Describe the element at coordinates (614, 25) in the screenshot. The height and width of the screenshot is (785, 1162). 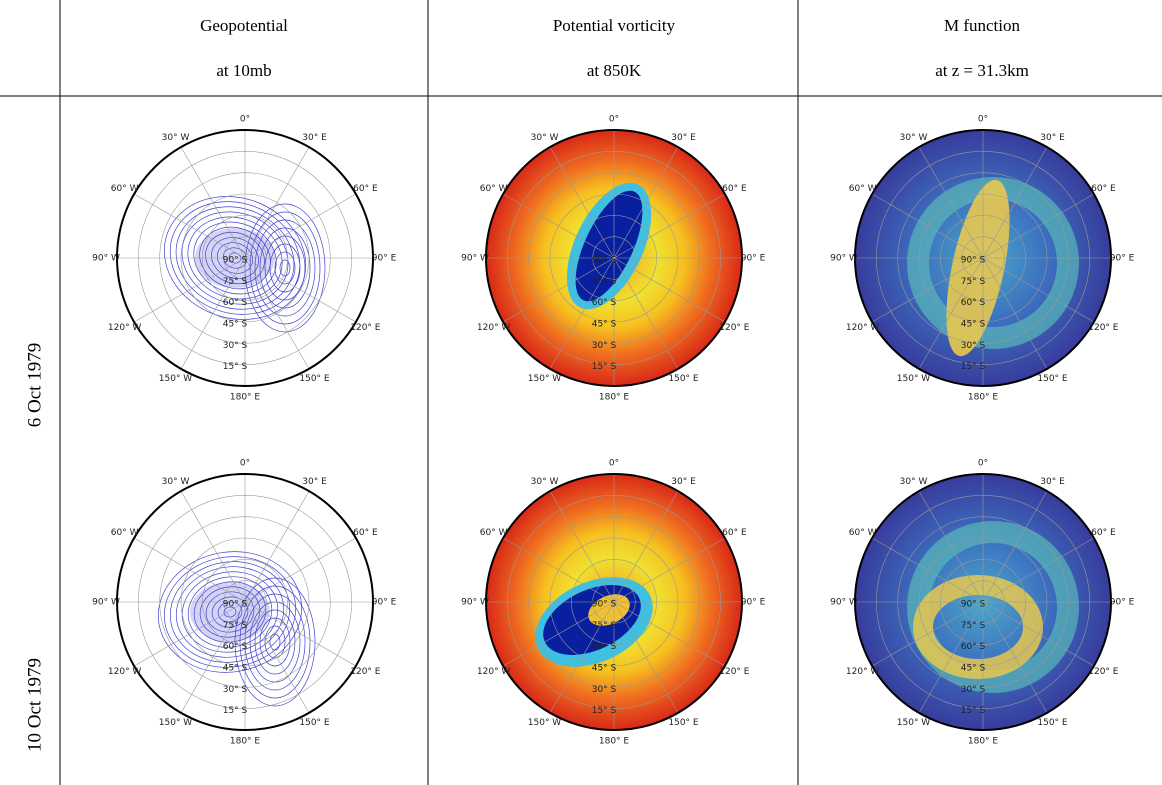
I see `column-title: Potential vorticity` at that location.